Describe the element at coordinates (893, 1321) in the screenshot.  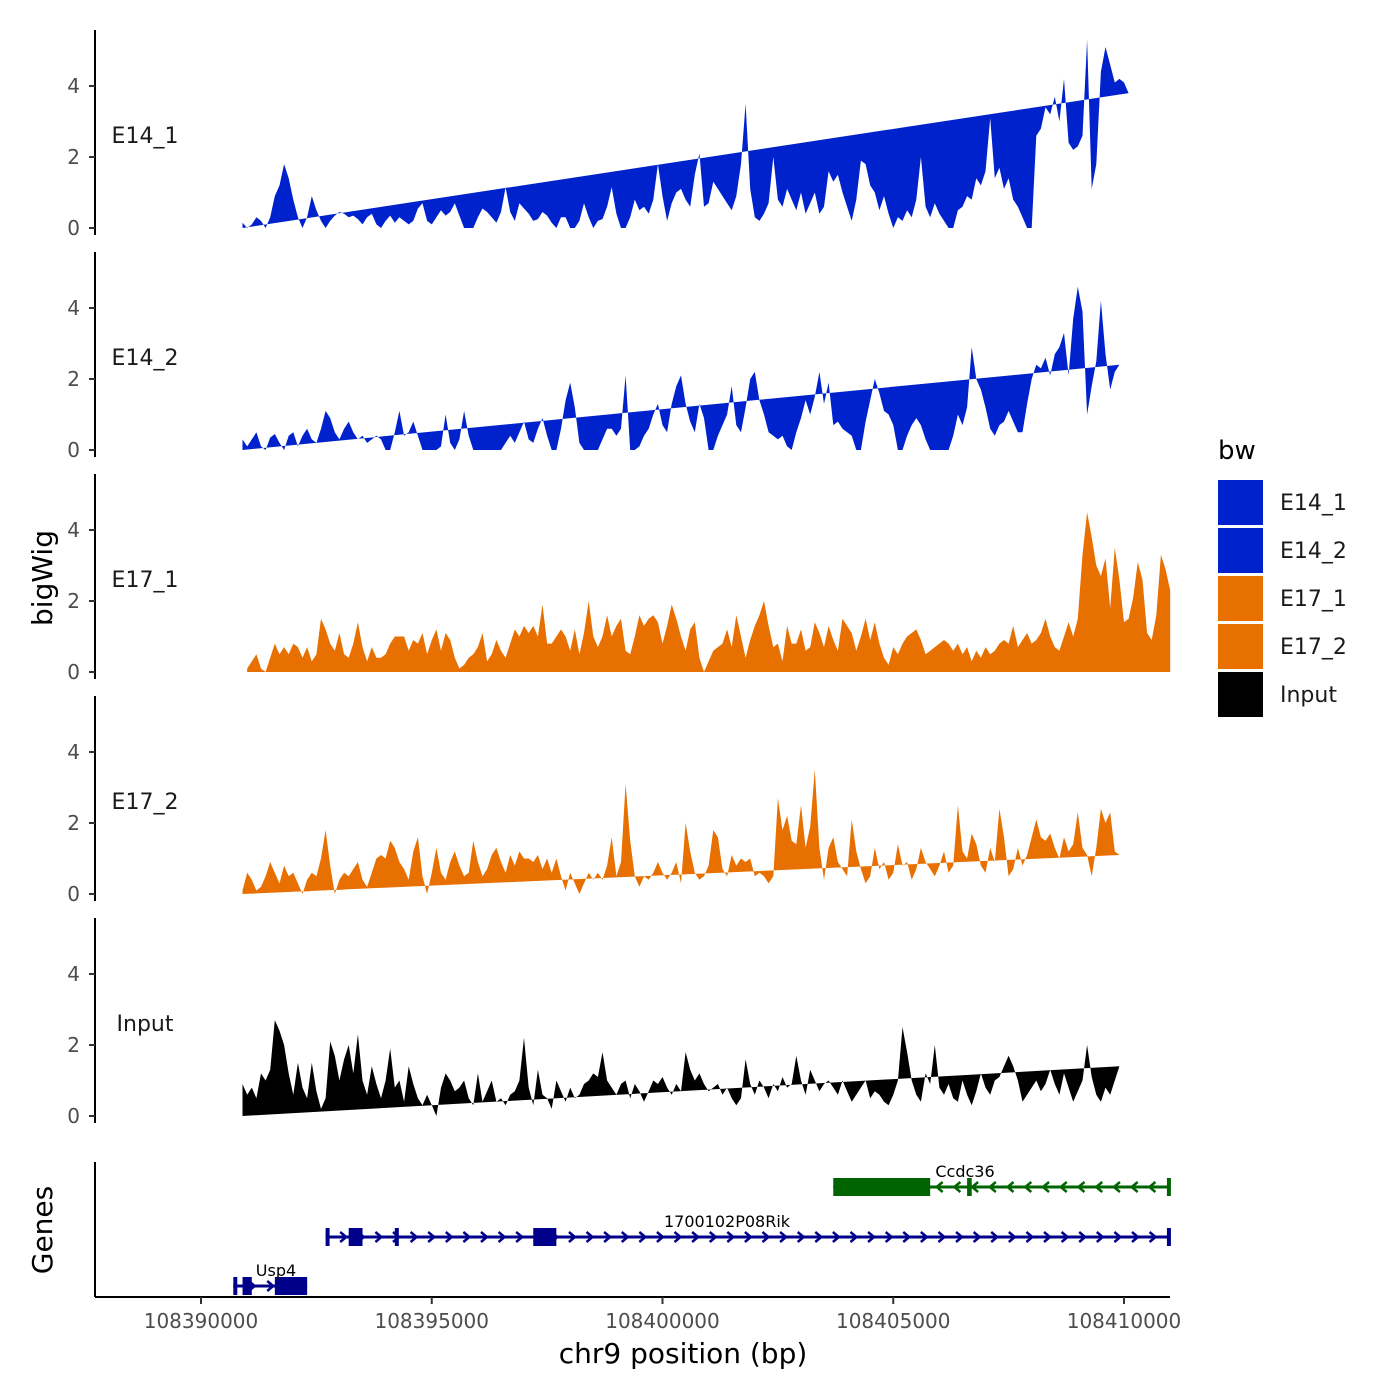
I see `x-tick-label: 108405000` at that location.